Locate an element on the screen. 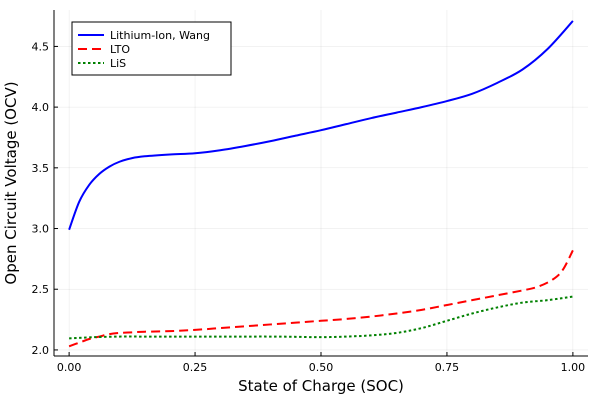 The height and width of the screenshot is (400, 600). y-tick-label: 3.0 is located at coordinates (41, 229).